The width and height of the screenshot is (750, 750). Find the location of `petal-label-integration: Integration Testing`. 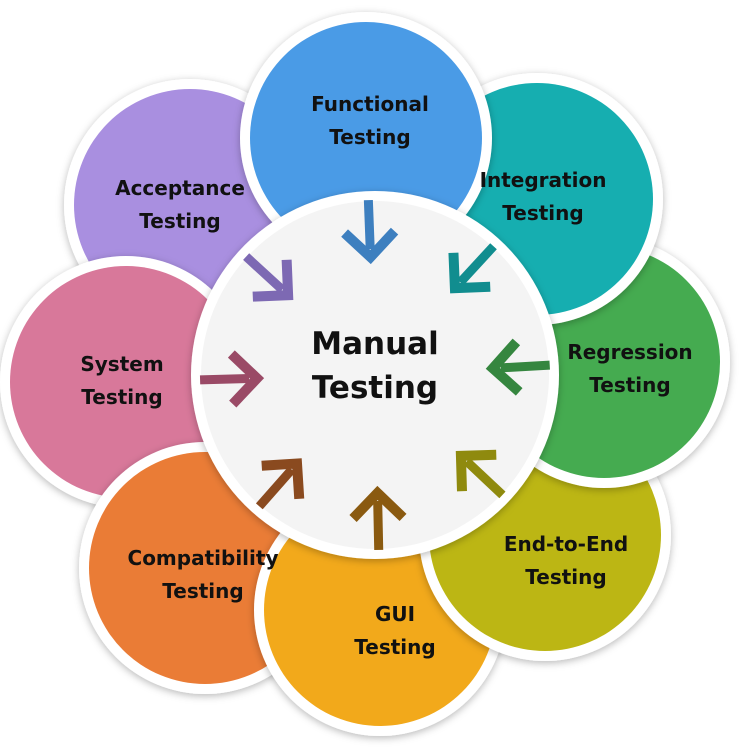

petal-label-integration: Integration Testing is located at coordinates (543, 196).